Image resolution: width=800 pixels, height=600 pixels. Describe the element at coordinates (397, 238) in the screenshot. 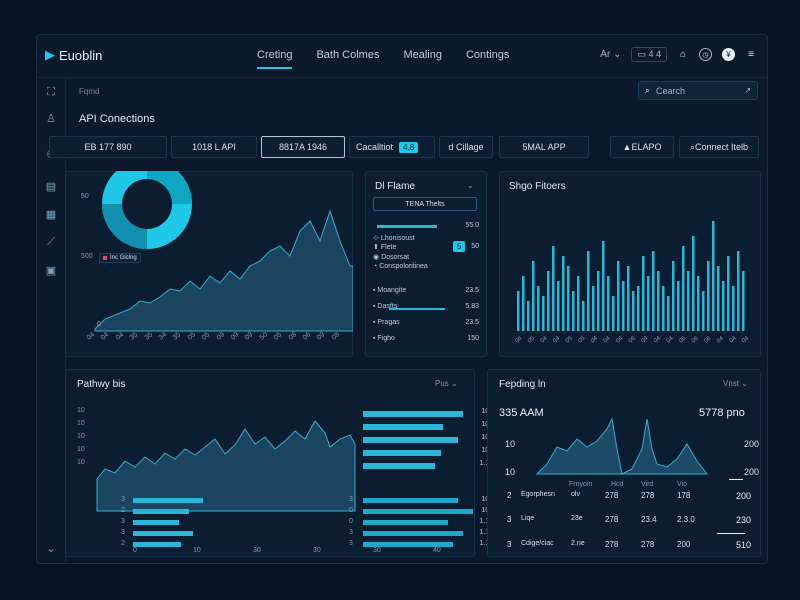

I see `item-label: Lhonisoust` at that location.